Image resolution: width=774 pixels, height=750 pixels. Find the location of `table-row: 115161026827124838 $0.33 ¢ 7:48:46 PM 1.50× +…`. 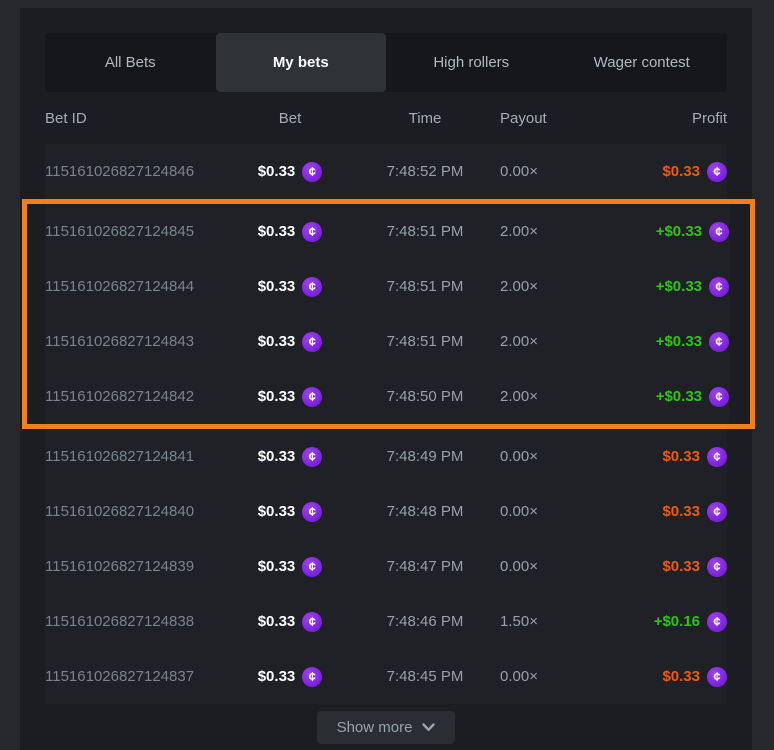

table-row: 115161026827124838 $0.33 ¢ 7:48:46 PM 1.50× +… is located at coordinates (386, 621).